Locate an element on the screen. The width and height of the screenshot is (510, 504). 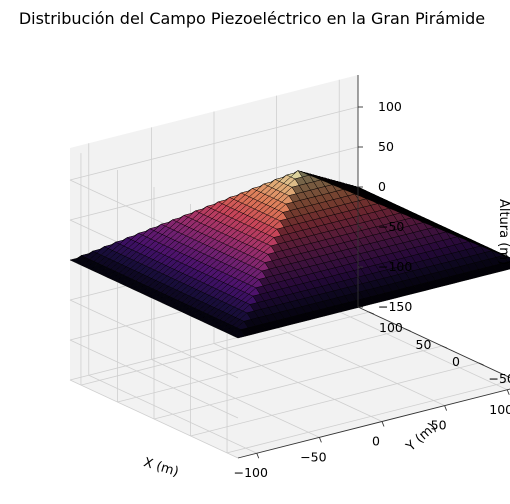
z-tick-label: −50 is located at coordinates (391, 226).